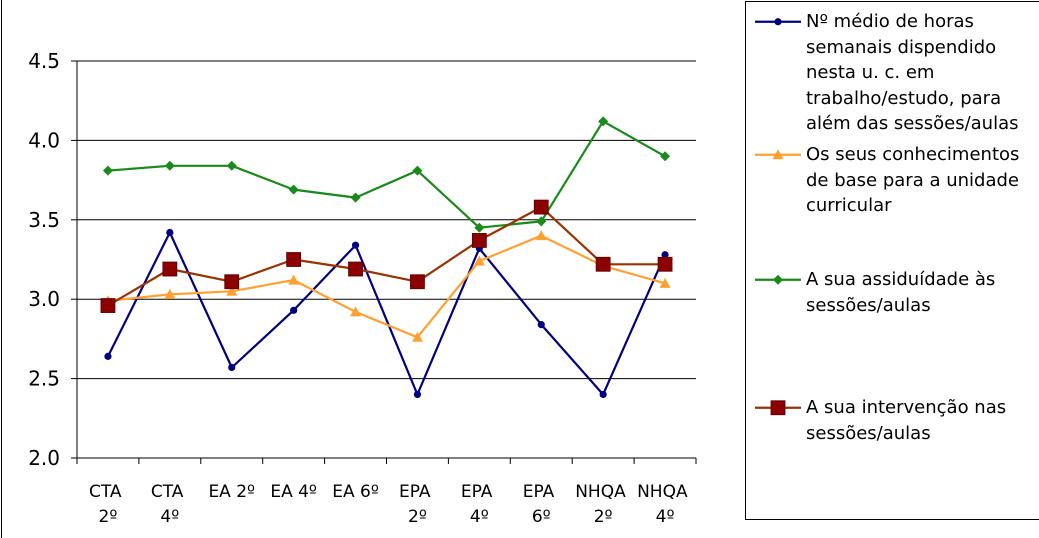  I want to click on legend-marker-conhecimentos, so click(778, 154).